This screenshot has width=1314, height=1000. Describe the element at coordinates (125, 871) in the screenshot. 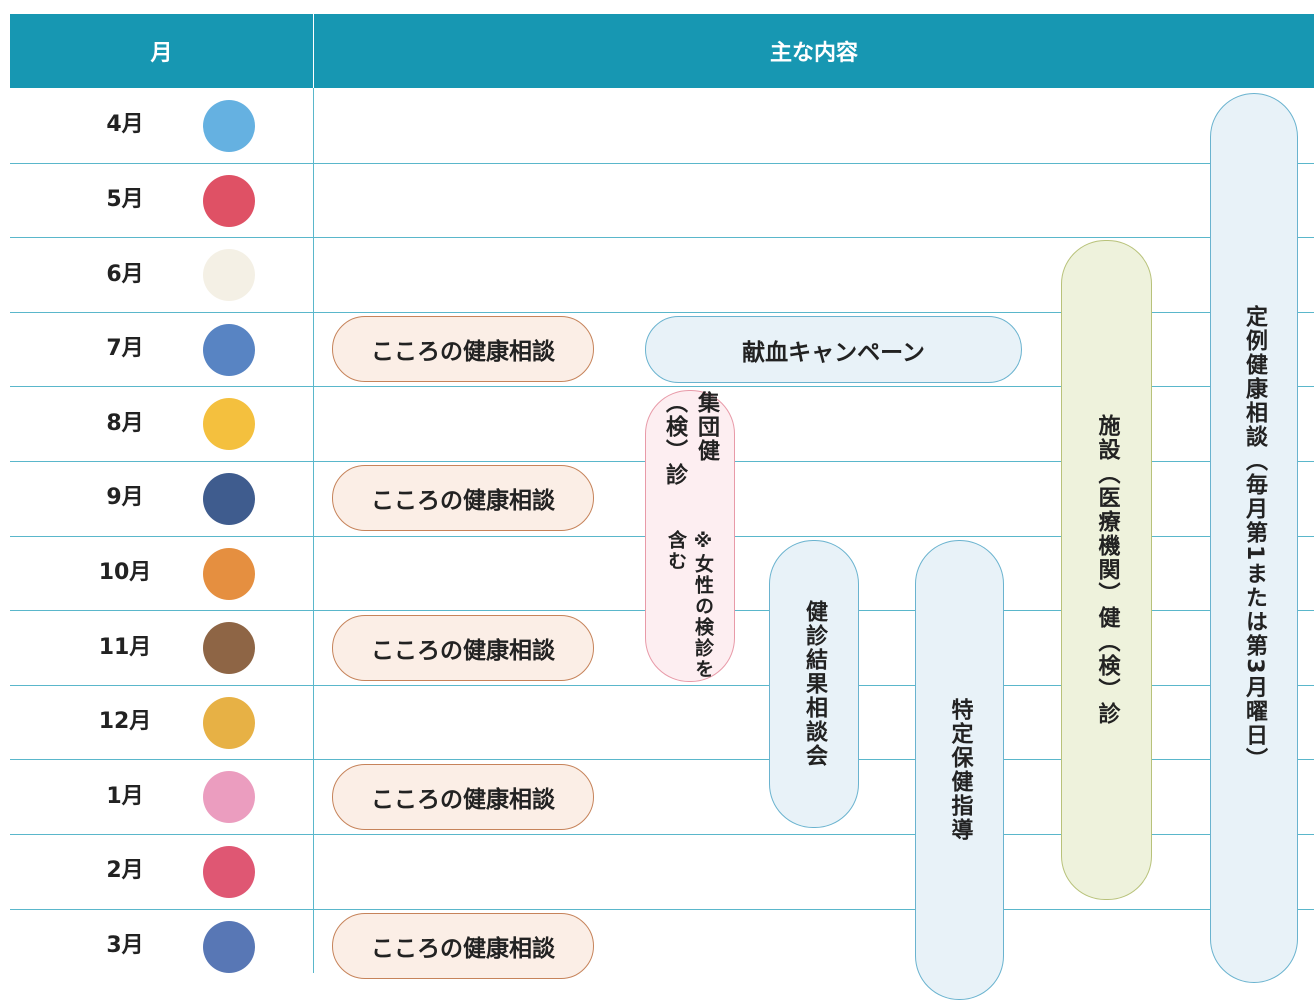

I see `month-label: 2月` at that location.